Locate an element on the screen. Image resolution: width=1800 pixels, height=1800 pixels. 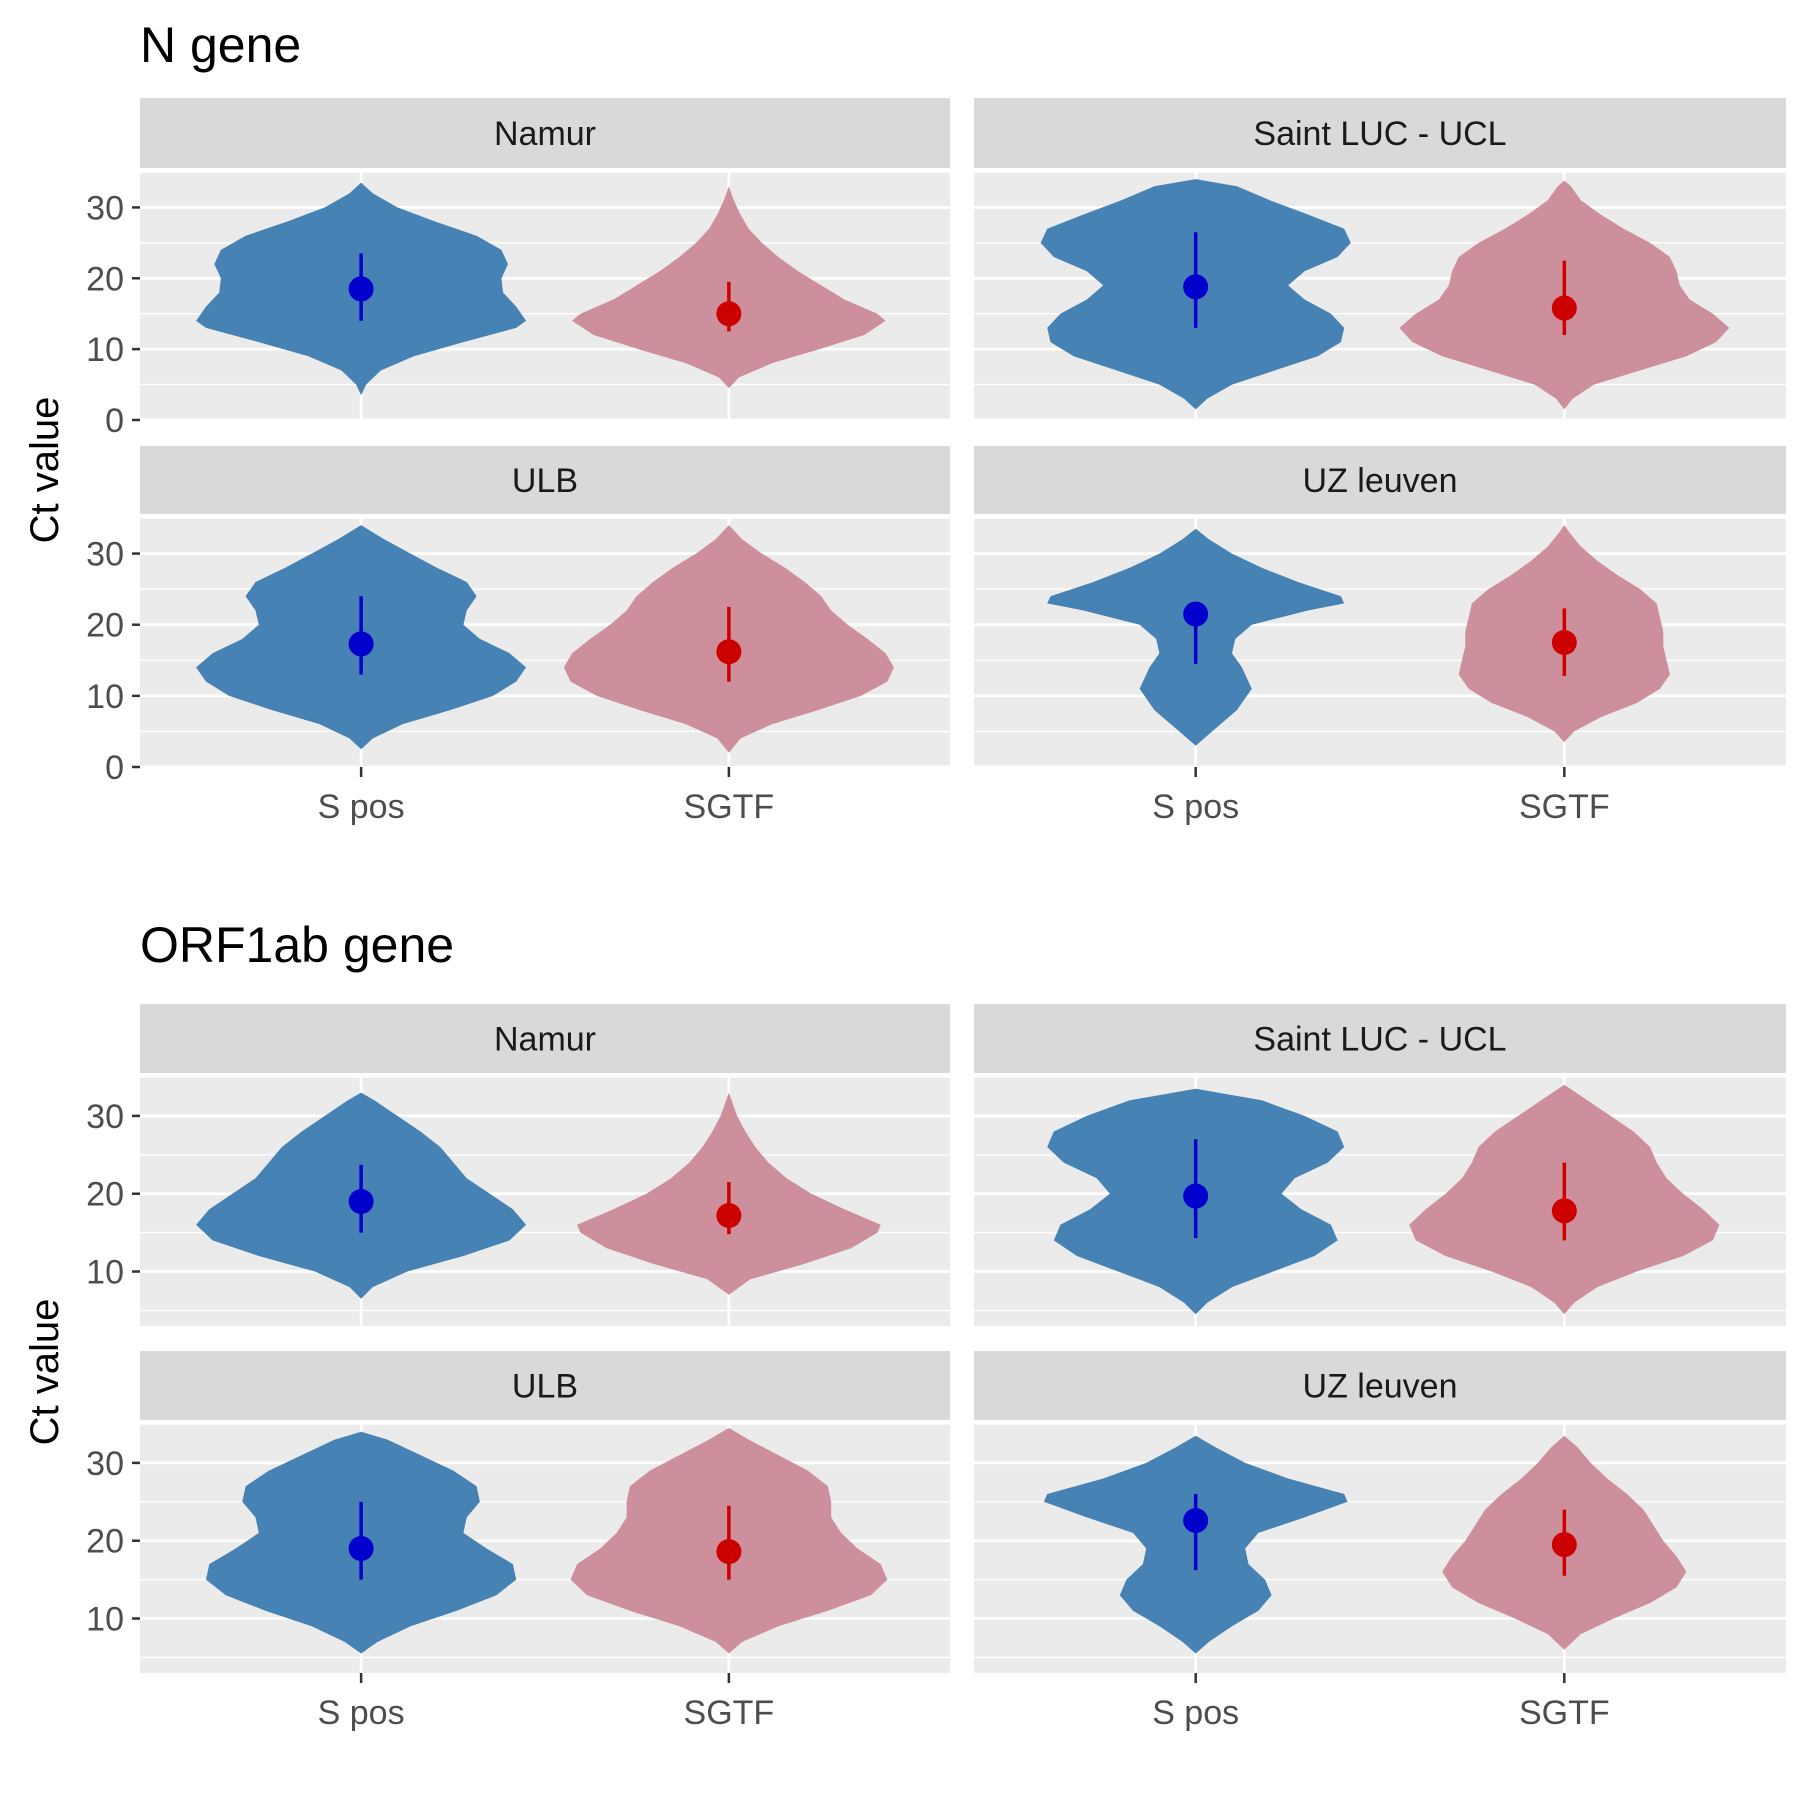
facet-panel: ULB 10 20 30 S pos SGTF is located at coordinates (518, 1541).